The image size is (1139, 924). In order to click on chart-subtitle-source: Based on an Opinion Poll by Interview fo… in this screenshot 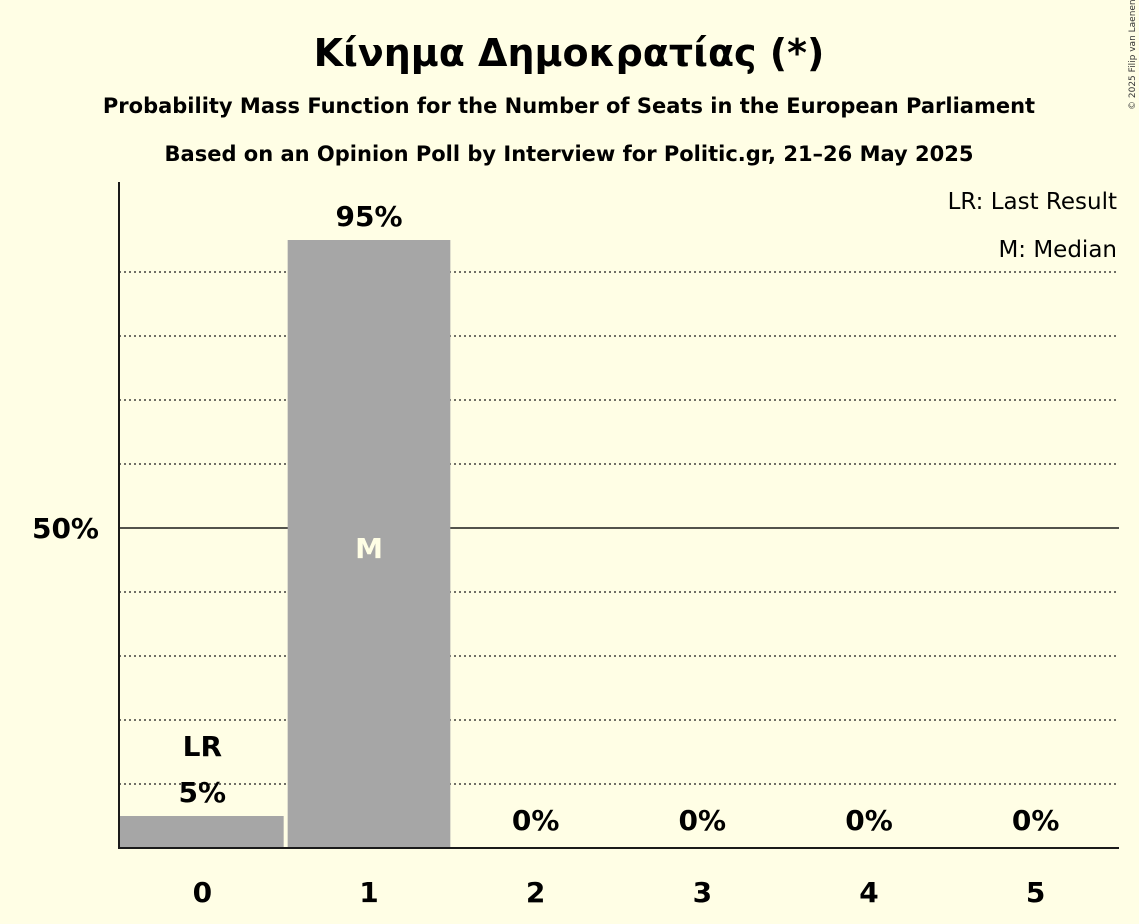, I will do `click(569, 154)`.